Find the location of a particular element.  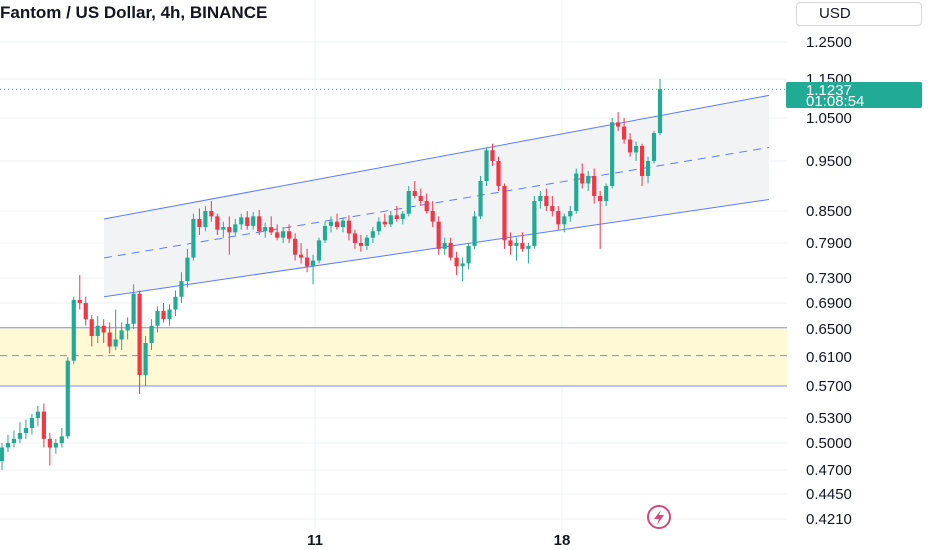

lightning-icon is located at coordinates (659, 517).